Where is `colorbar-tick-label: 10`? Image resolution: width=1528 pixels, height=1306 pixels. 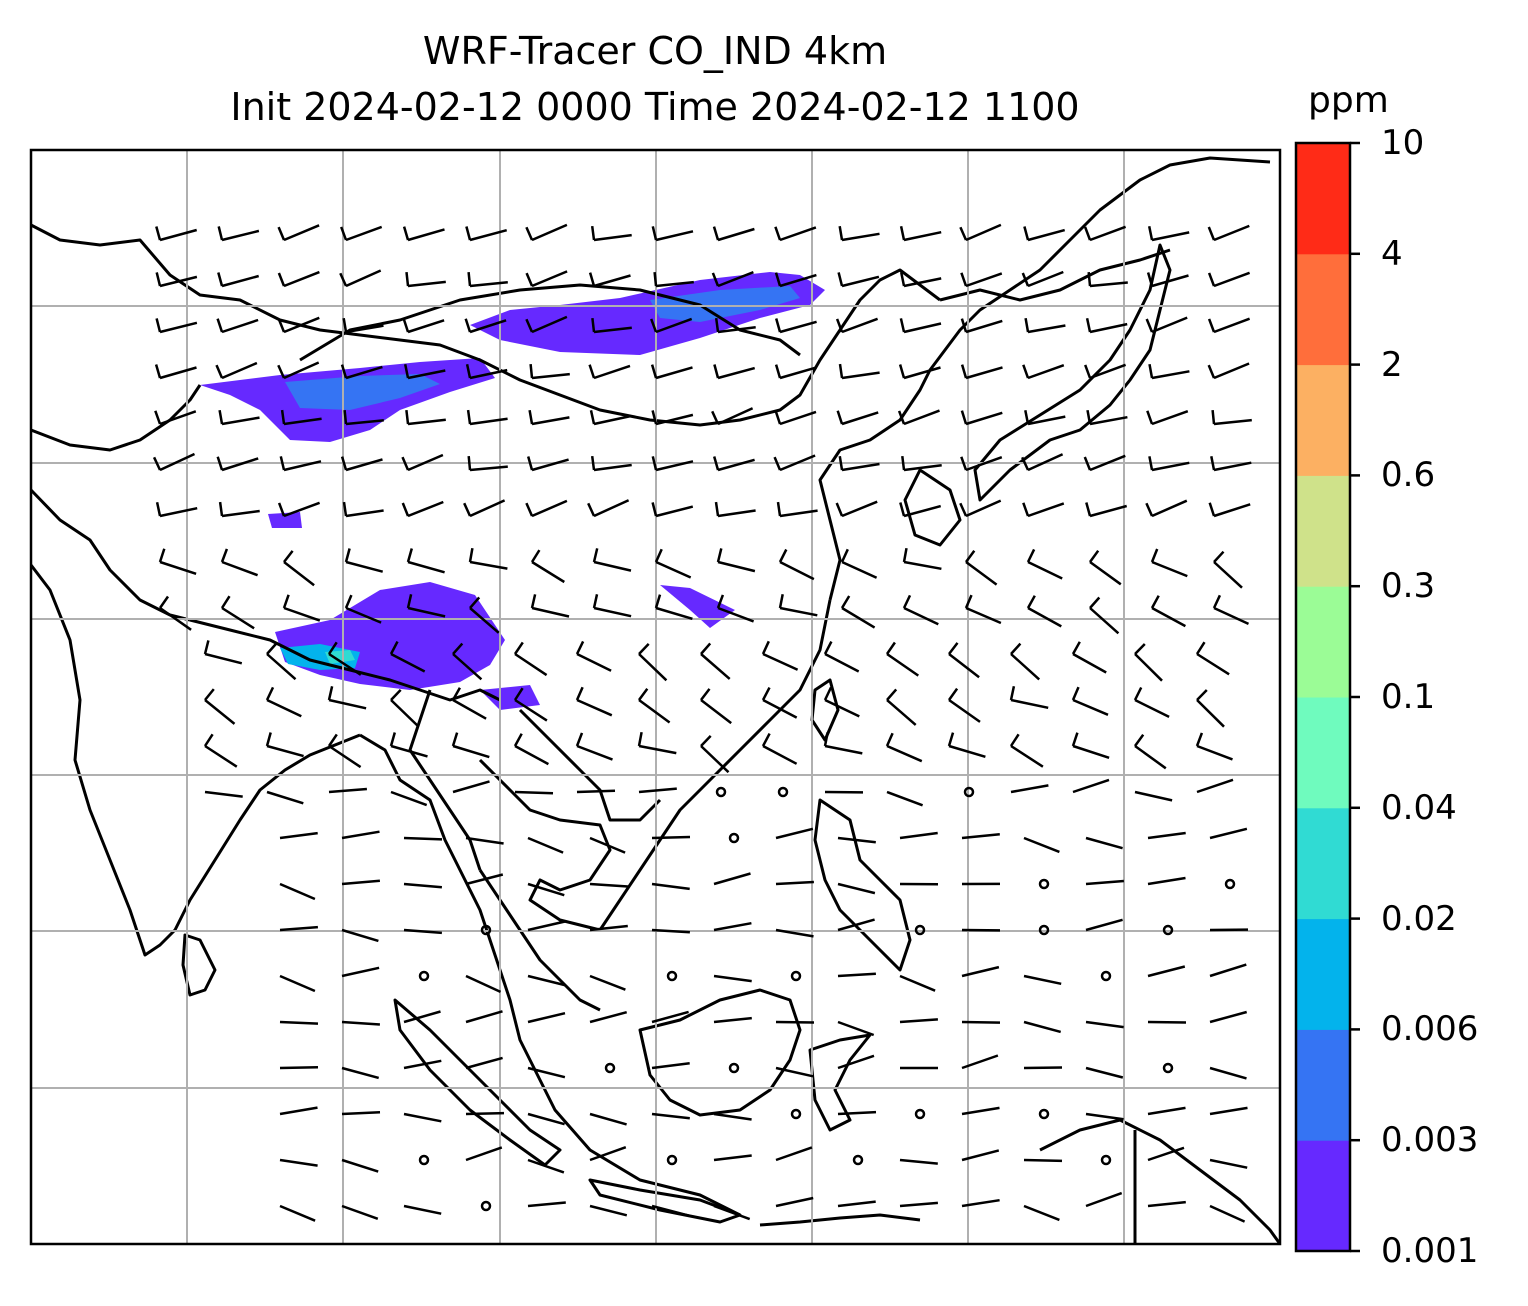 colorbar-tick-label: 10 is located at coordinates (1403, 143).